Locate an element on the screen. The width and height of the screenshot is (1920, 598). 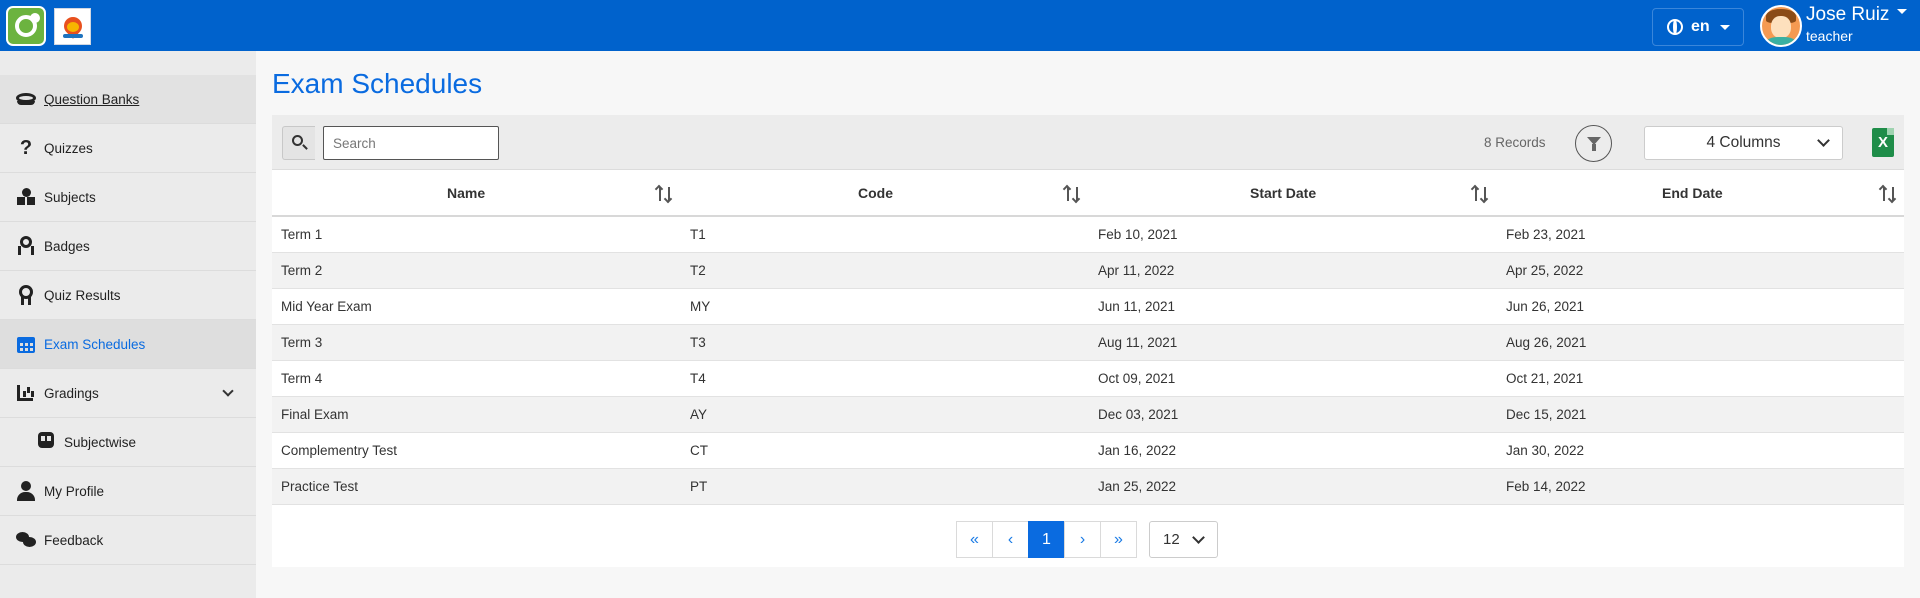
sidebar-item-subjects: Subjects is located at coordinates (128, 197).